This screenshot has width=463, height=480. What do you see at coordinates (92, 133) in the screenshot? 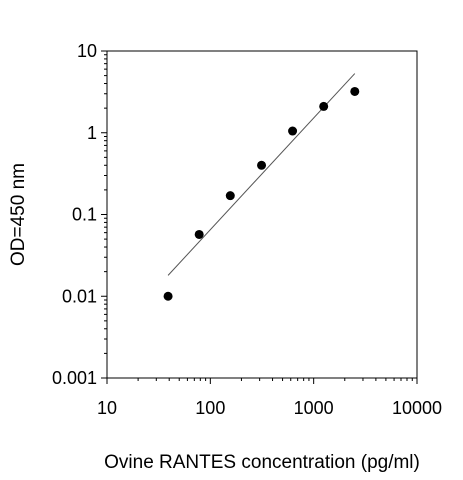
I see `y-tick-label: 1` at bounding box center [92, 133].